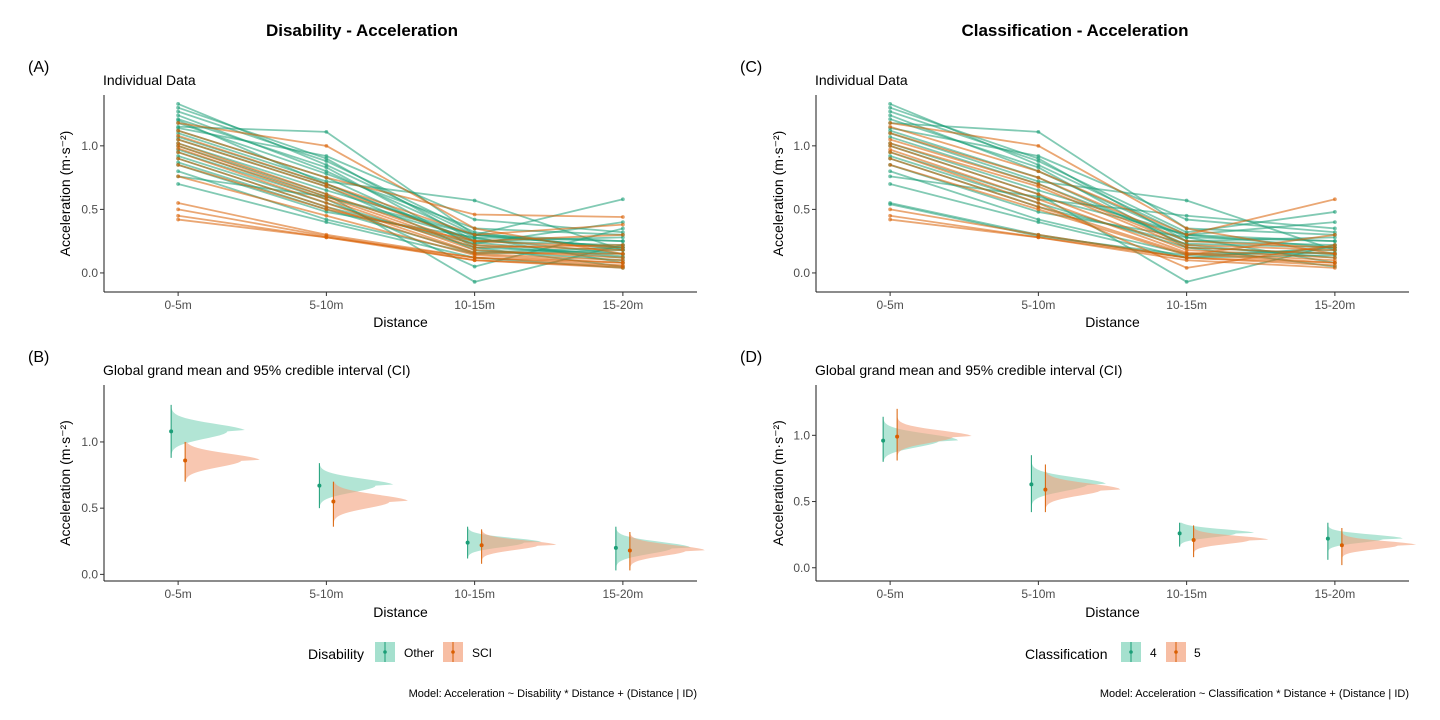 The image size is (1440, 720). What do you see at coordinates (751, 67) in the screenshot?
I see `panel-tag: (C)` at bounding box center [751, 67].